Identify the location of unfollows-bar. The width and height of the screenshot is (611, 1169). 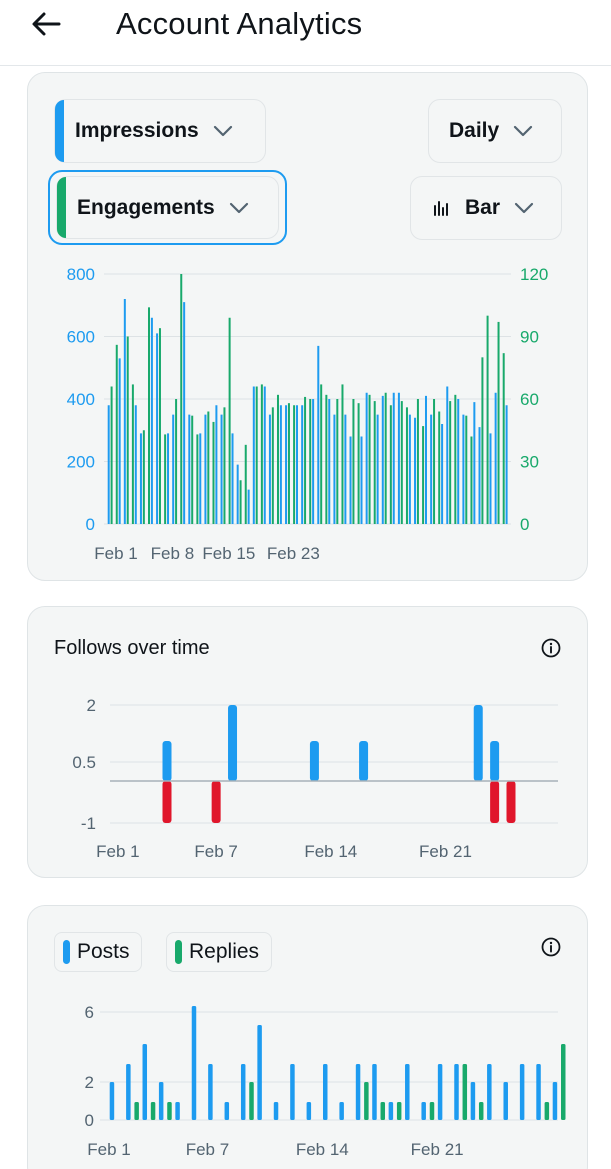
(216, 802).